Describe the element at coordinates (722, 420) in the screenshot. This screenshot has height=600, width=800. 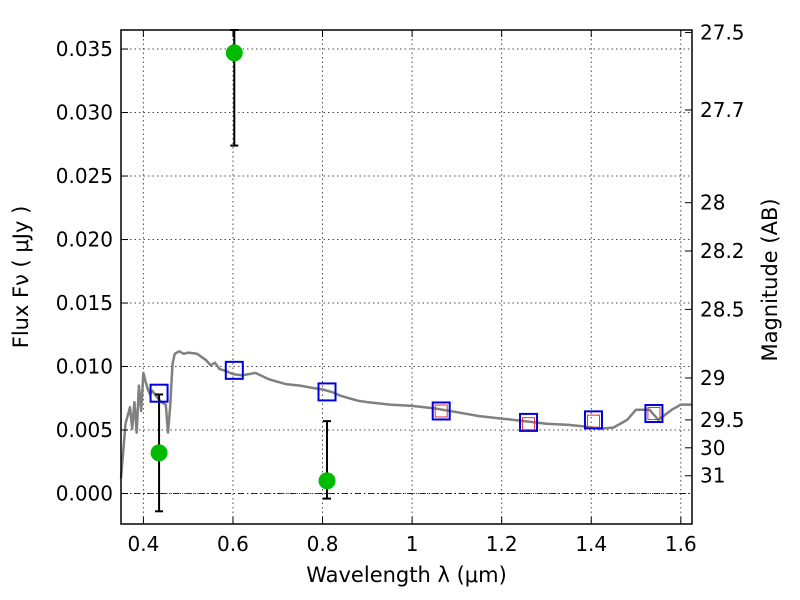
I see `y2-tick-label: 29.5` at that location.